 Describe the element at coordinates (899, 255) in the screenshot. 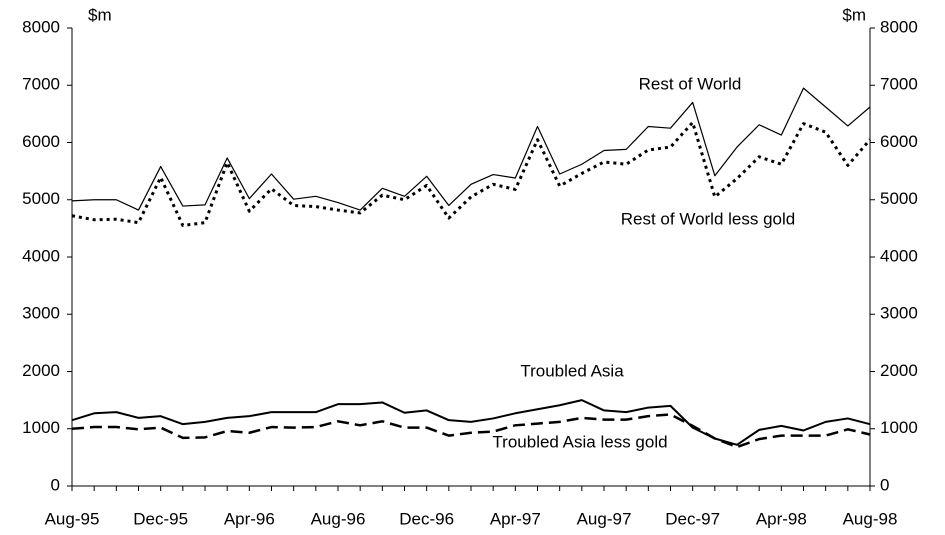

I see `y2-tick-label: 4000` at that location.